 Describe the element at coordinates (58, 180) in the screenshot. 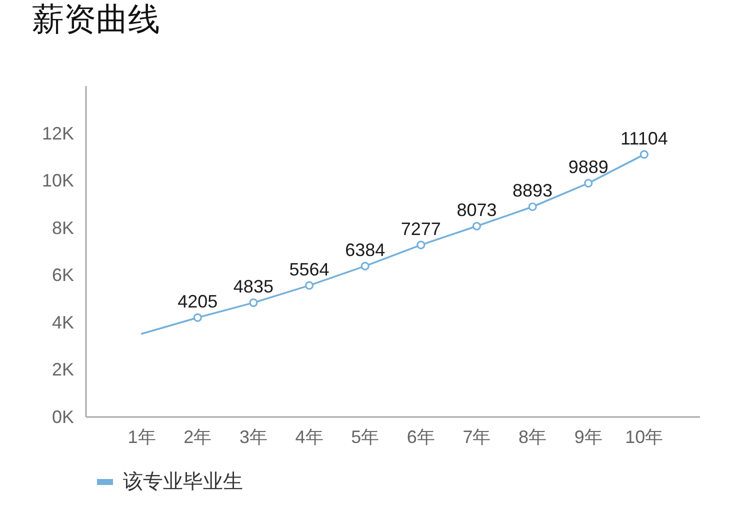

I see `y-tick: 10K` at that location.